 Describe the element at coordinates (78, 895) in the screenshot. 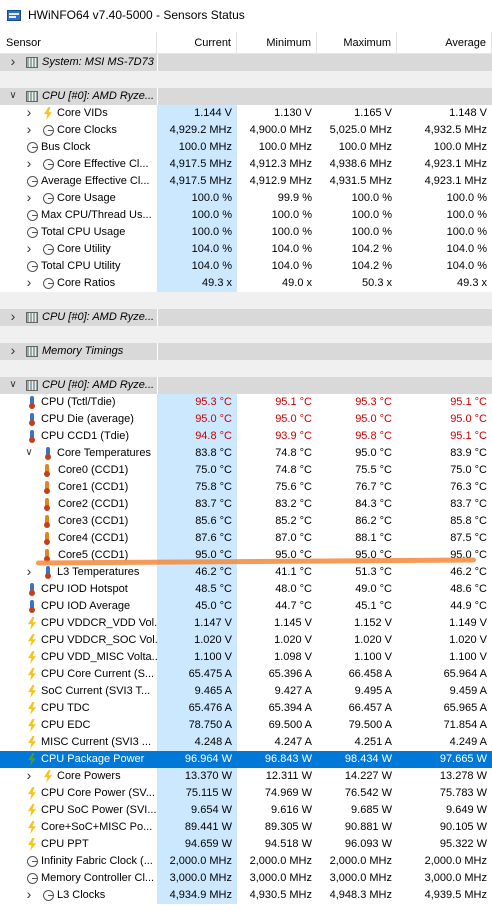

I see `sensor-name-cell: › L3 Clocks` at that location.